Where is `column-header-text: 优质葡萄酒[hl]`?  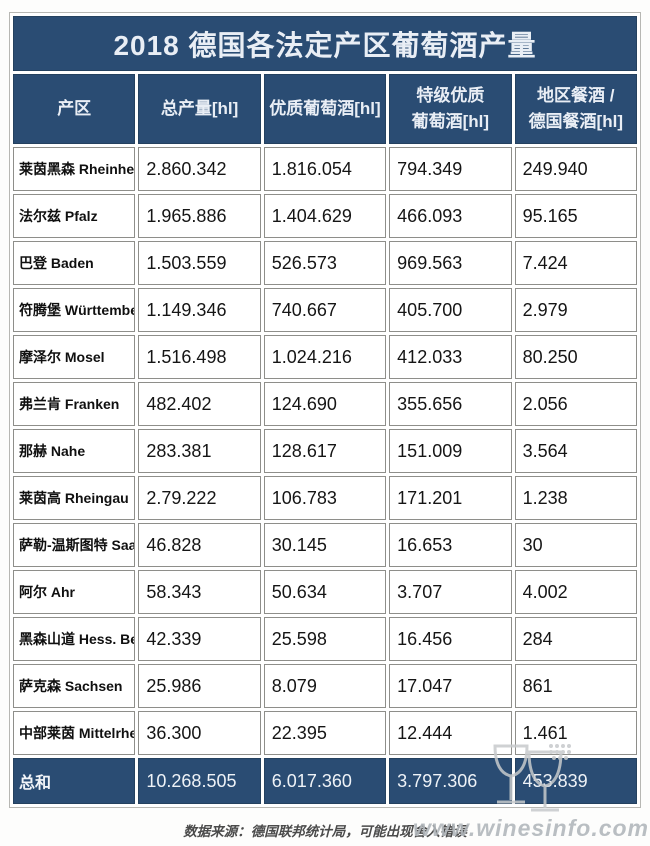 column-header-text: 优质葡萄酒[hl] is located at coordinates (325, 108).